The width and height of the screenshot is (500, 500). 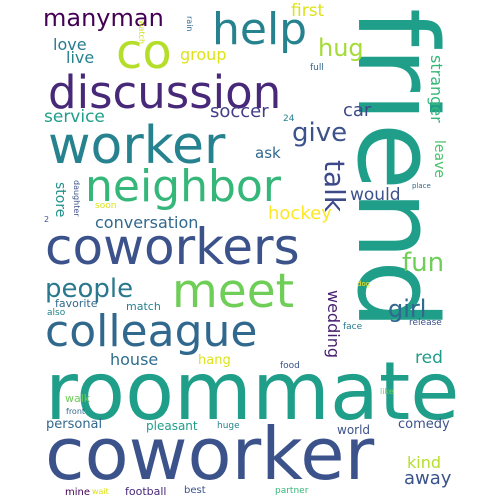 What do you see at coordinates (341, 48) in the screenshot?
I see `word-hug: hug` at bounding box center [341, 48].